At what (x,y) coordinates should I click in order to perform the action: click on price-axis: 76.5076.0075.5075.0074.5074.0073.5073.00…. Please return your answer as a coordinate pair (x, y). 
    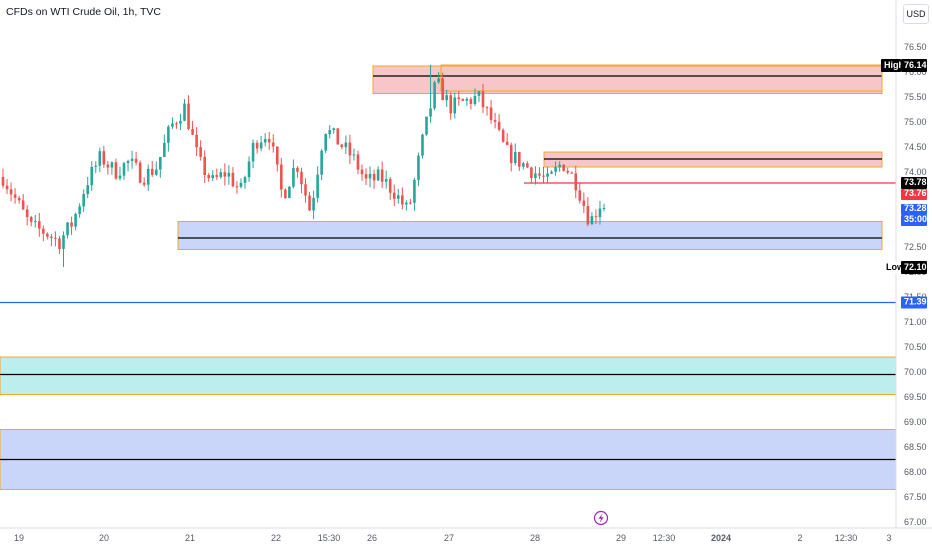
    Looking at the image, I should click on (915, 284).